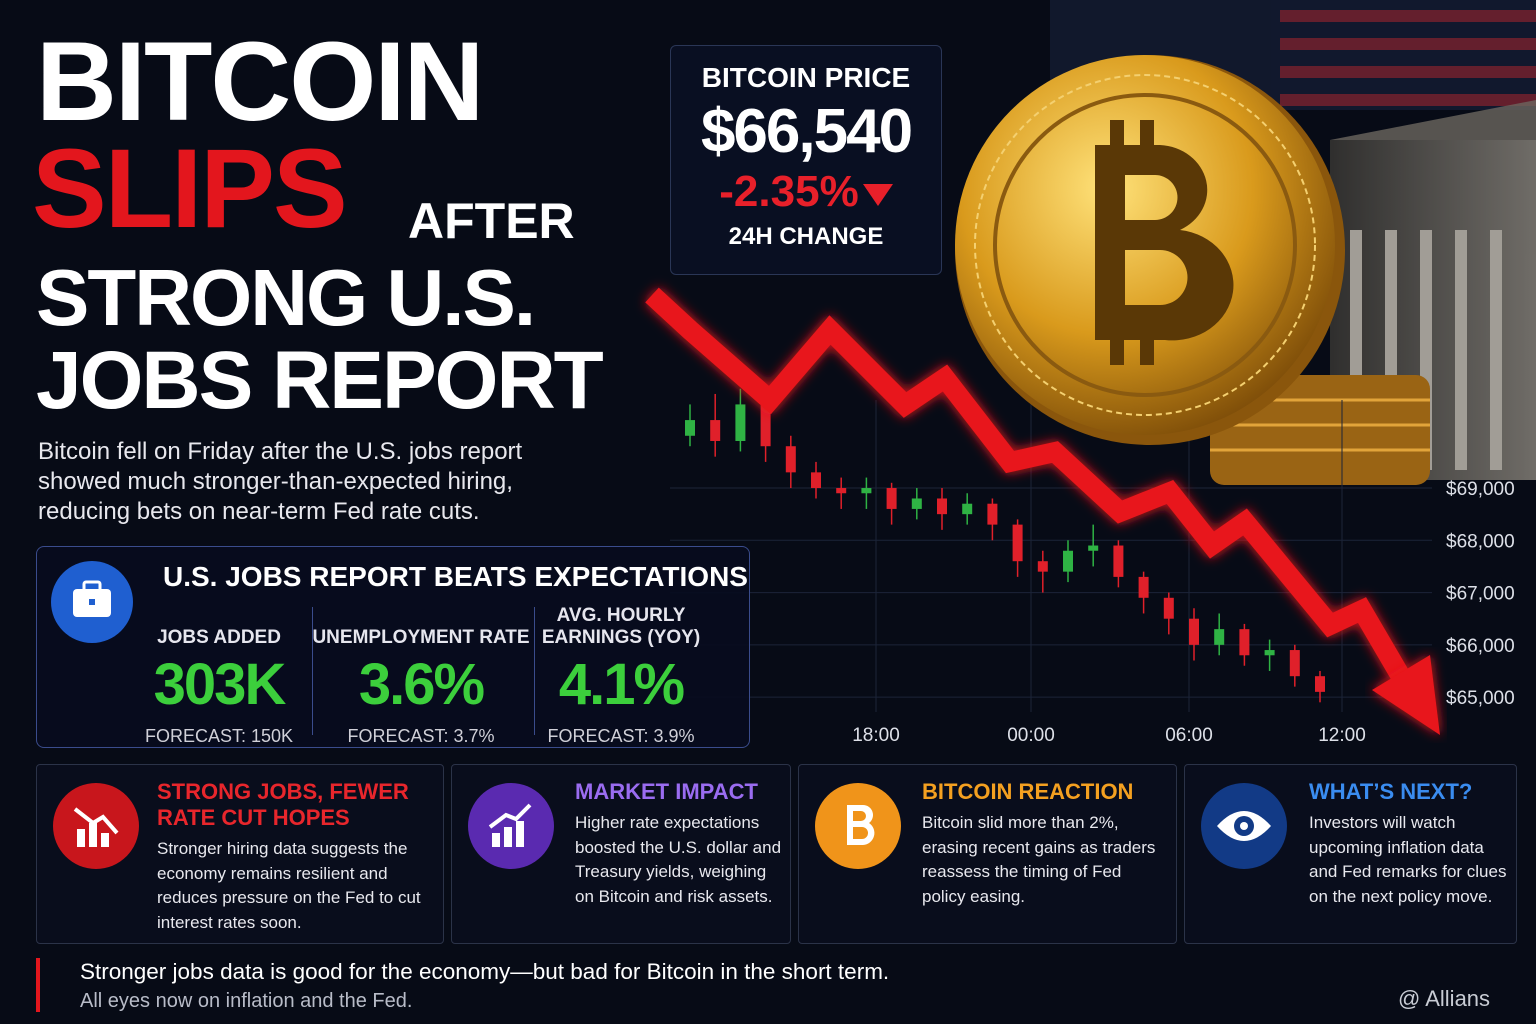 The image size is (1536, 1024). I want to click on card-title: WHAT’S NEXT?, so click(1391, 791).